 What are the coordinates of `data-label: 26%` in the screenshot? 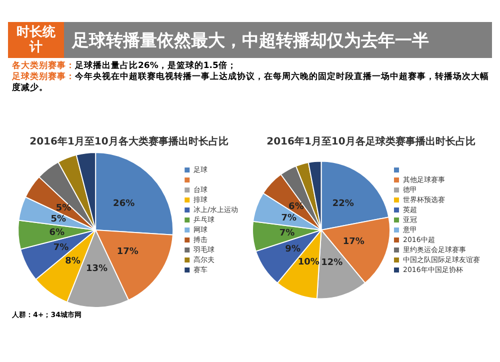 It's located at (124, 203).